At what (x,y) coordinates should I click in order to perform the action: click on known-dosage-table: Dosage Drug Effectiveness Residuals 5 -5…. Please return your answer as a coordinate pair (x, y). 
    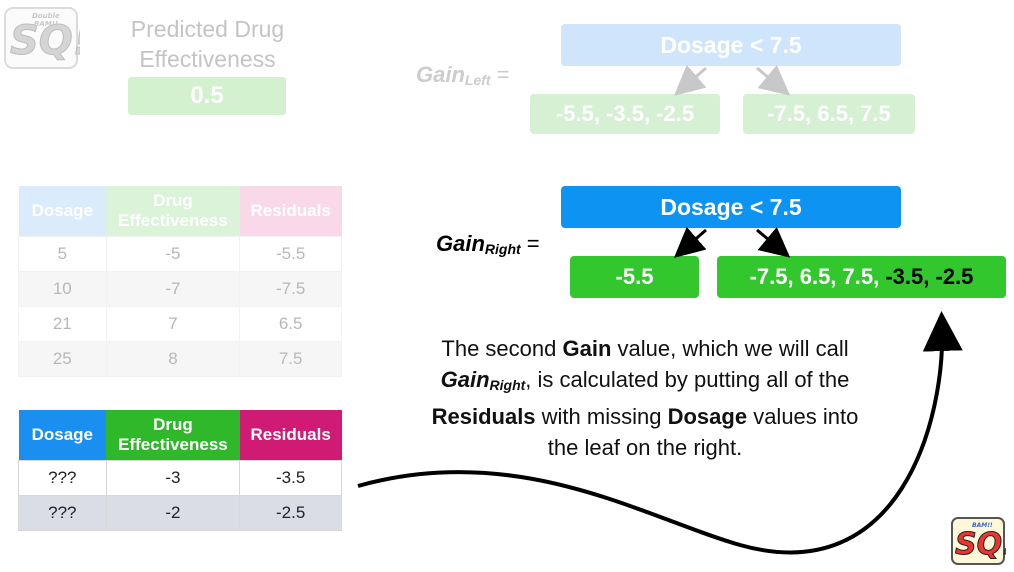
    Looking at the image, I should click on (180, 281).